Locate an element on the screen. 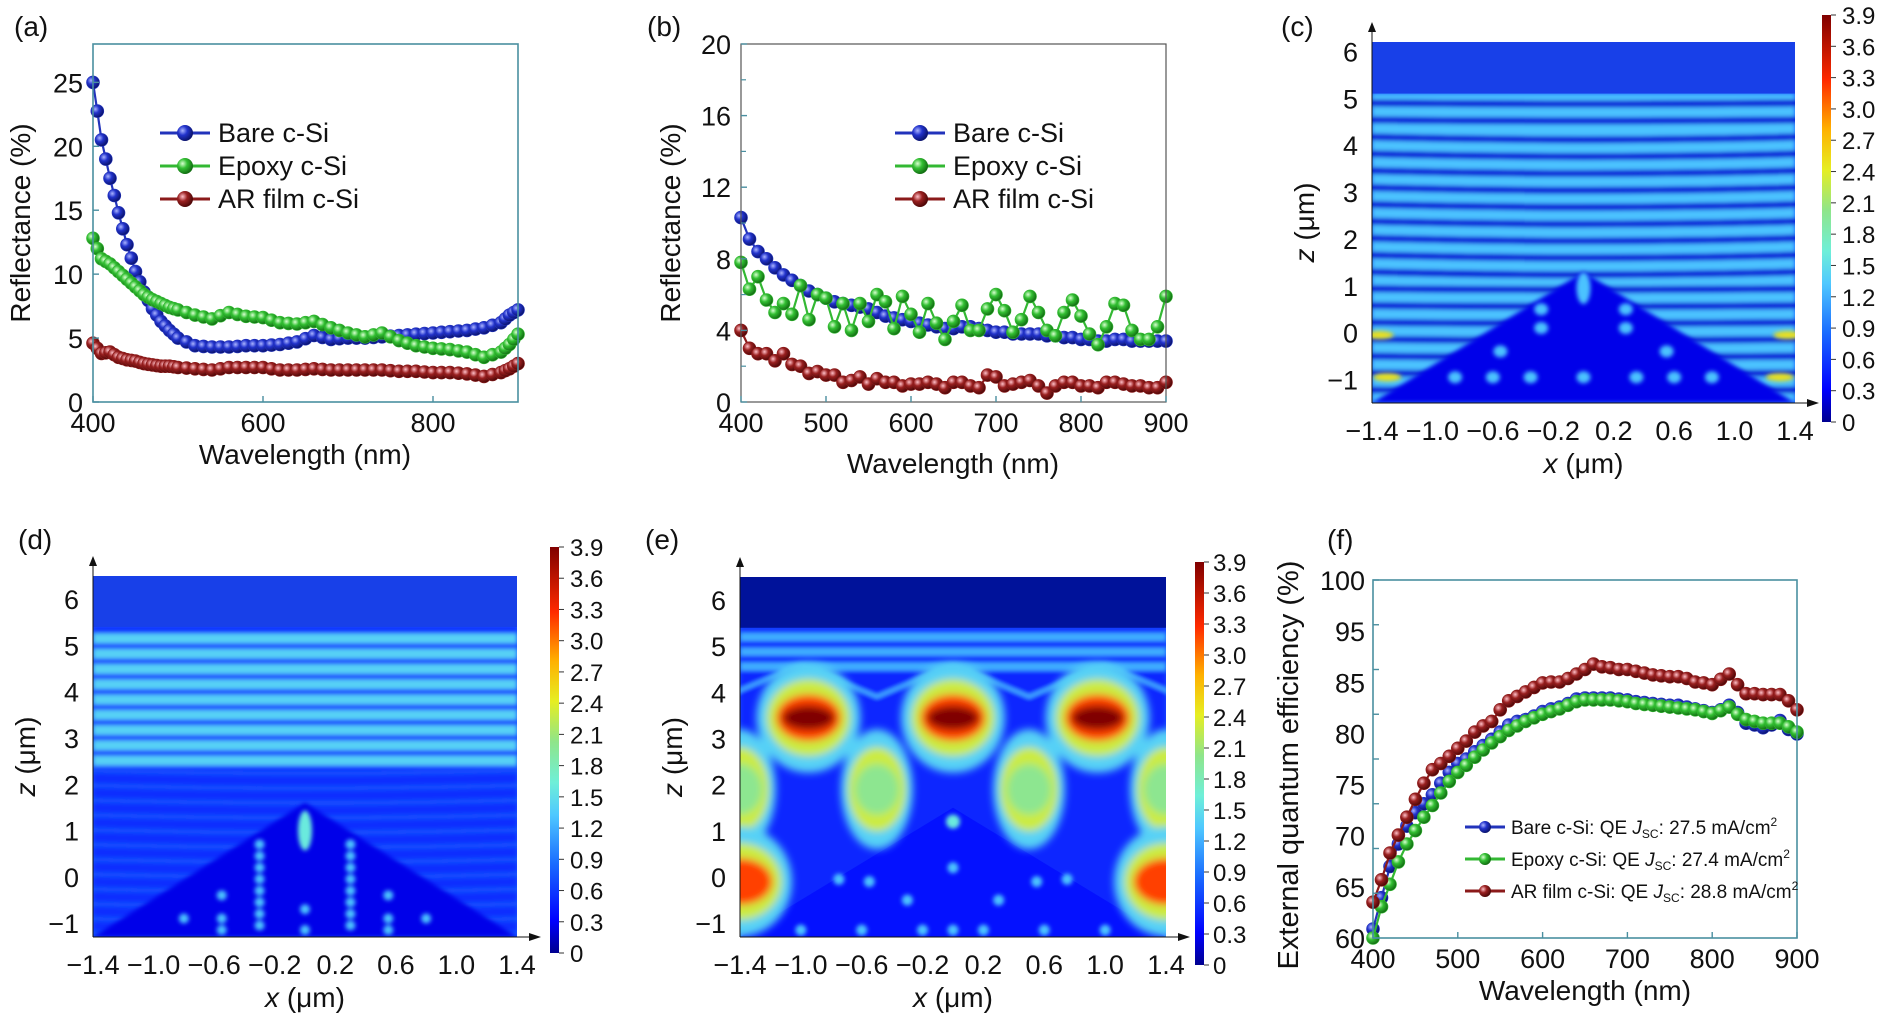 The height and width of the screenshot is (1016, 1890). x-tick-label: 1.4 is located at coordinates (517, 965).